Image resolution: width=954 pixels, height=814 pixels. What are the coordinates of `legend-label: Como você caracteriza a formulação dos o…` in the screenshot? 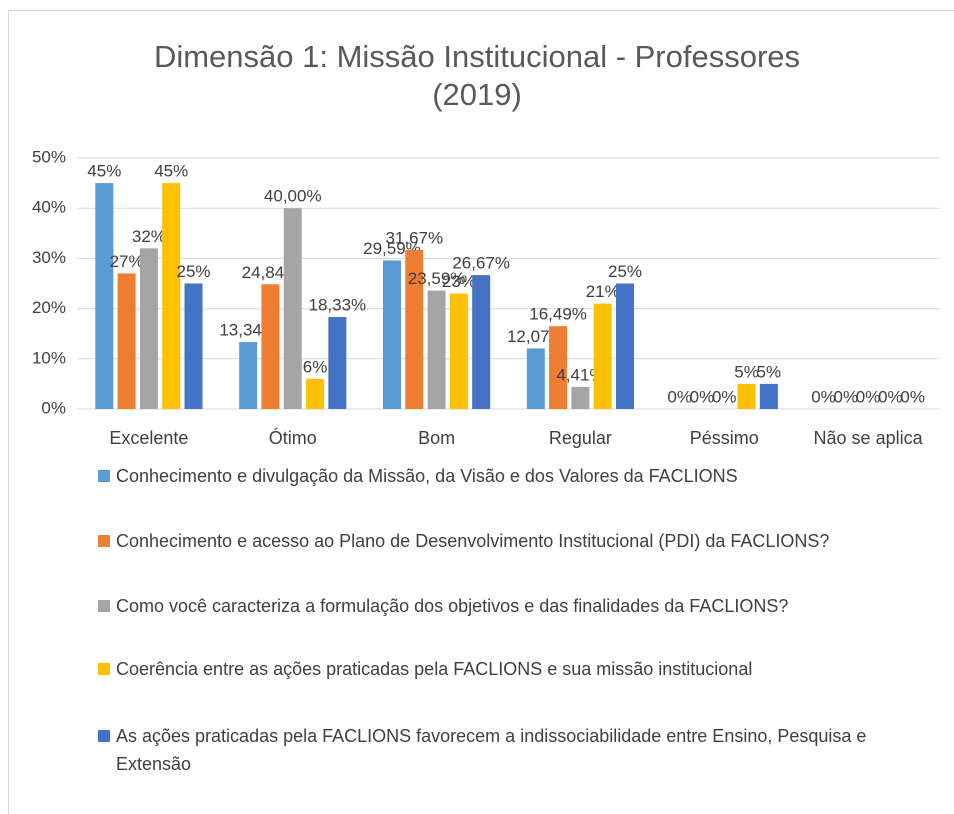 It's located at (452, 606).